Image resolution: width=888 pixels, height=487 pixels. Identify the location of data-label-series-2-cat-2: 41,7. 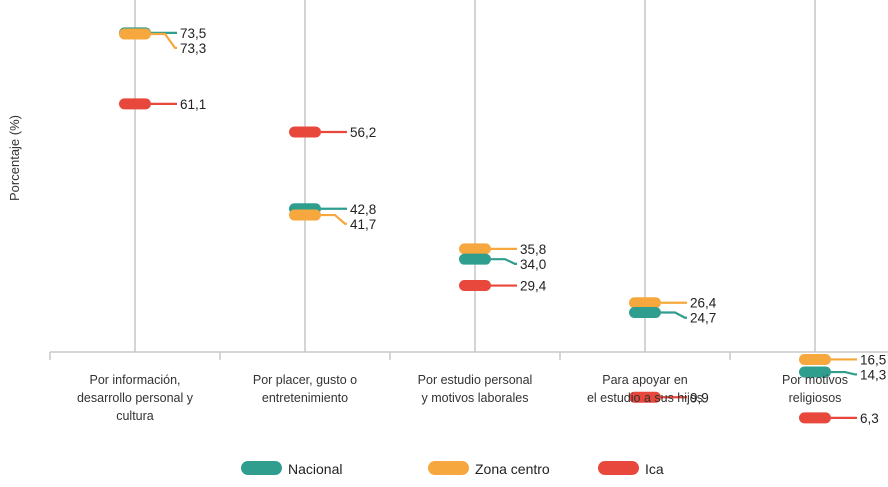
(363, 224).